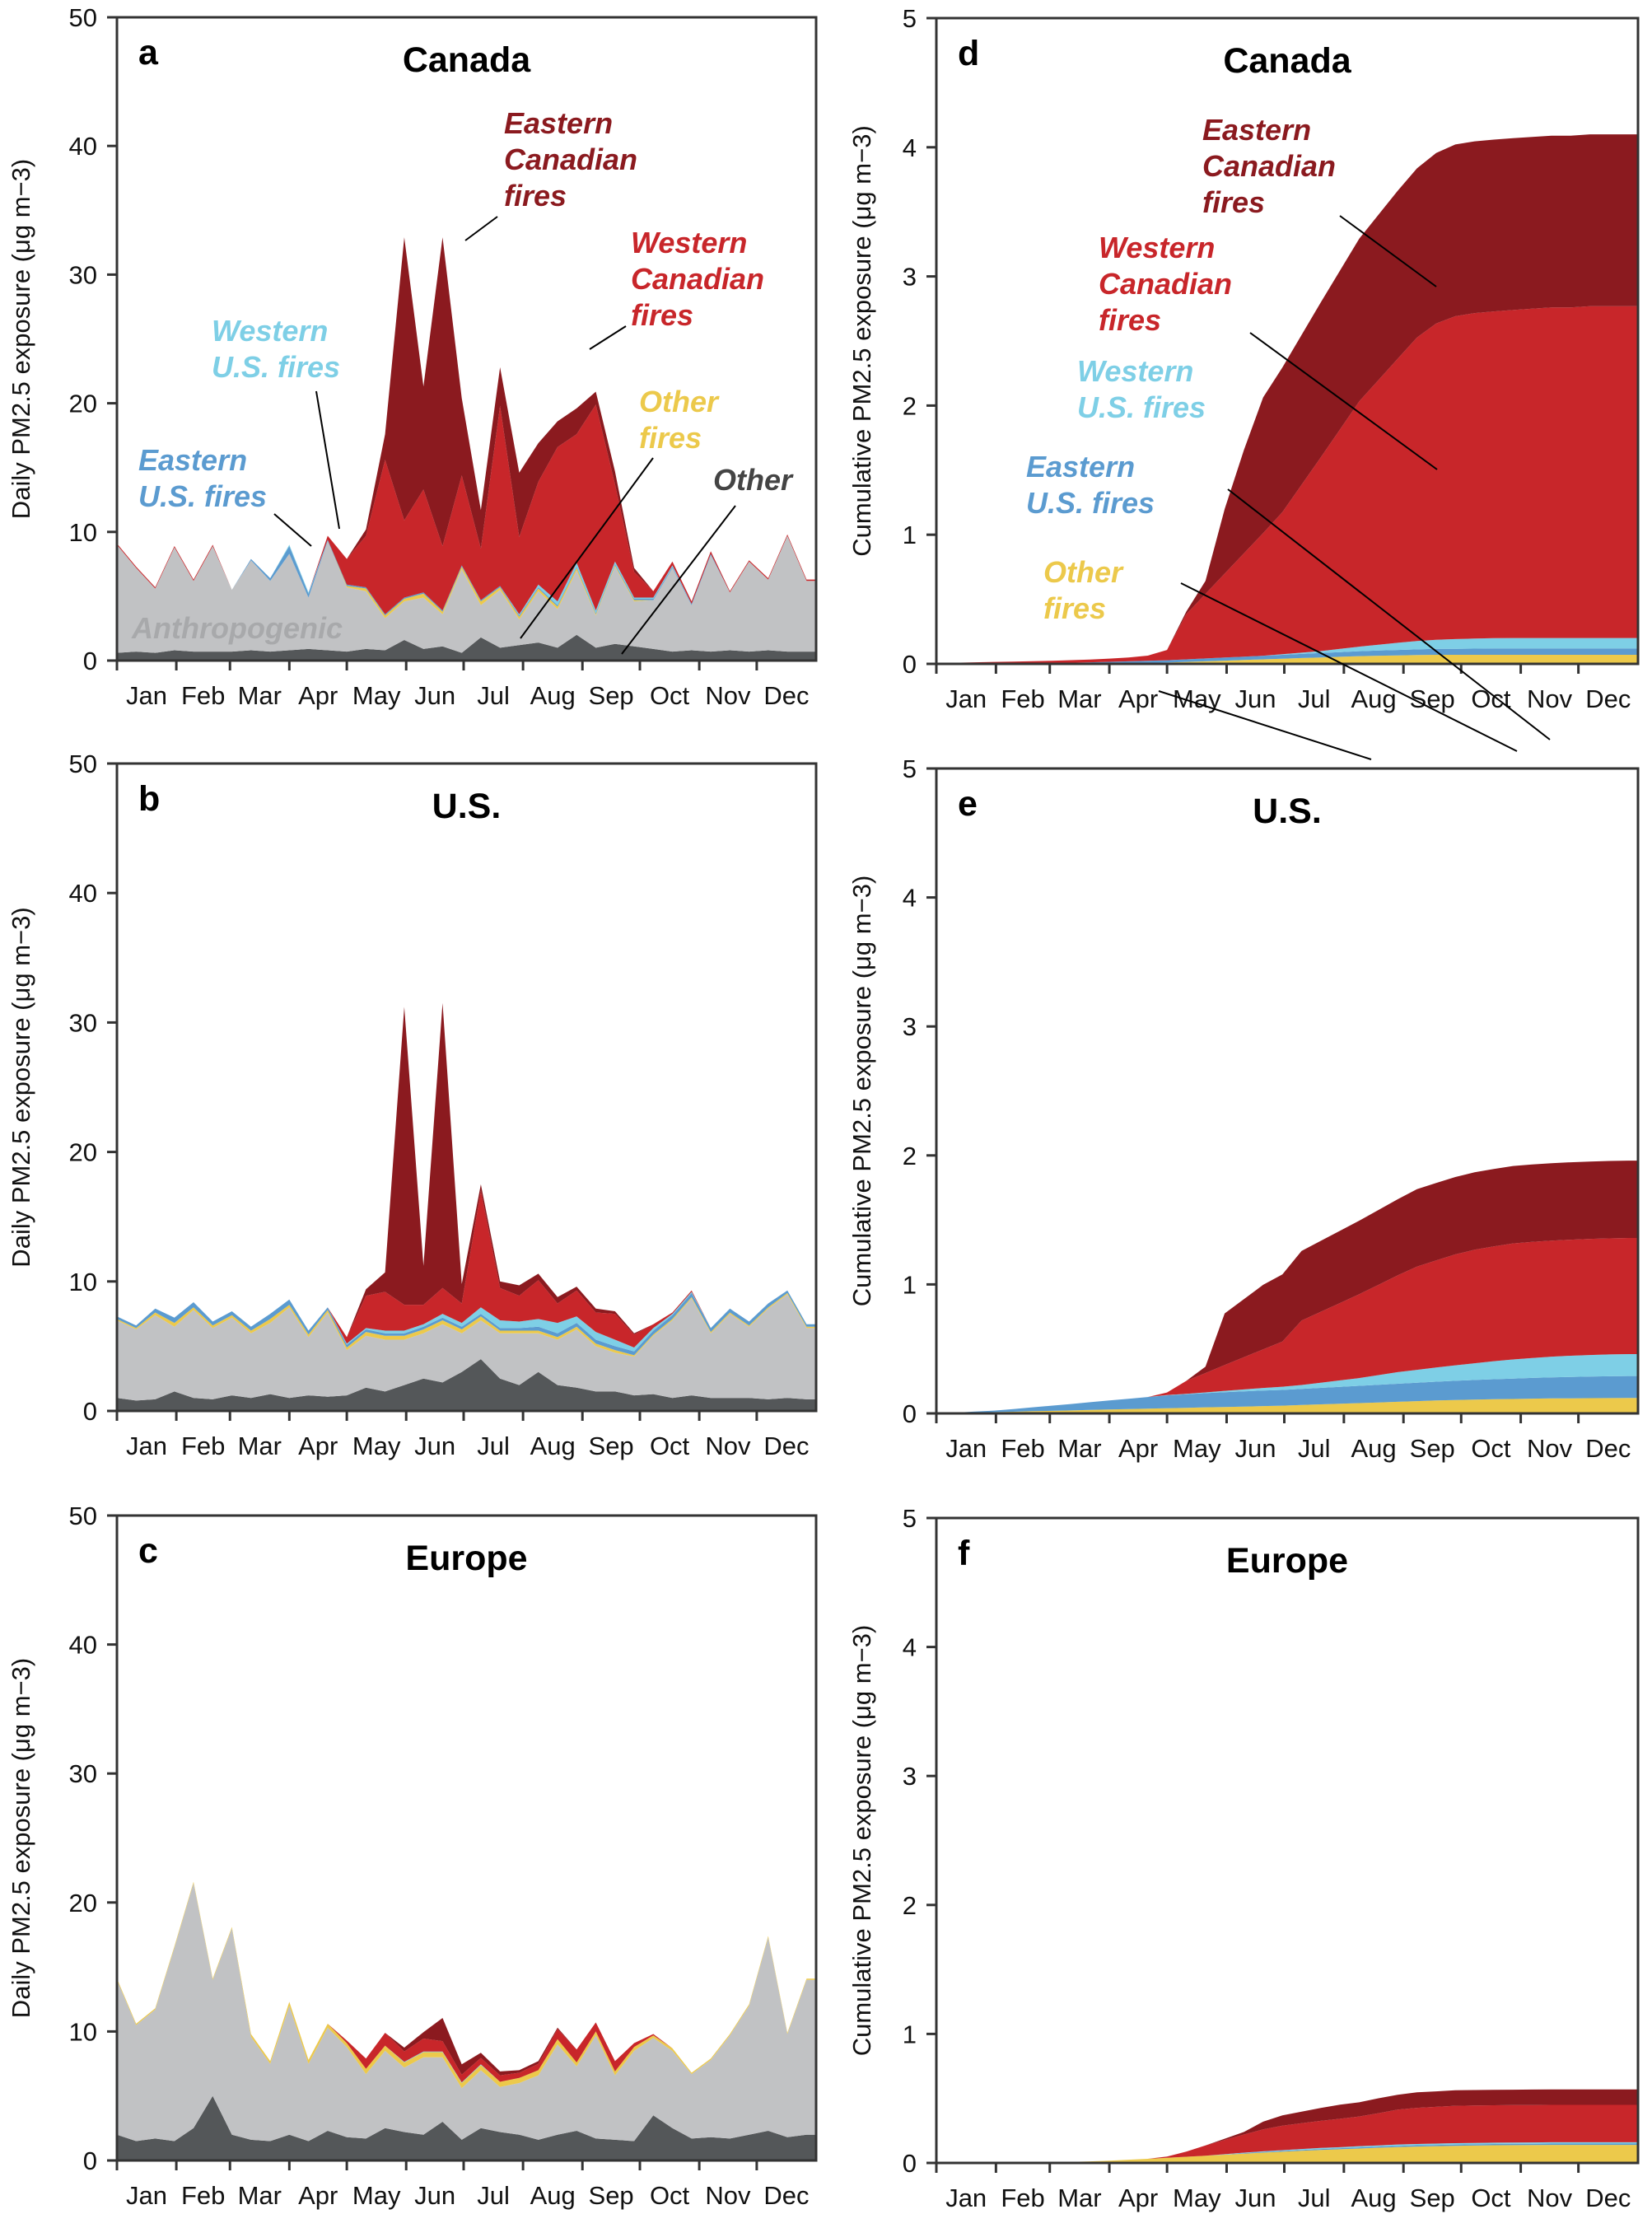  I want to click on panel-letter: b, so click(149, 799).